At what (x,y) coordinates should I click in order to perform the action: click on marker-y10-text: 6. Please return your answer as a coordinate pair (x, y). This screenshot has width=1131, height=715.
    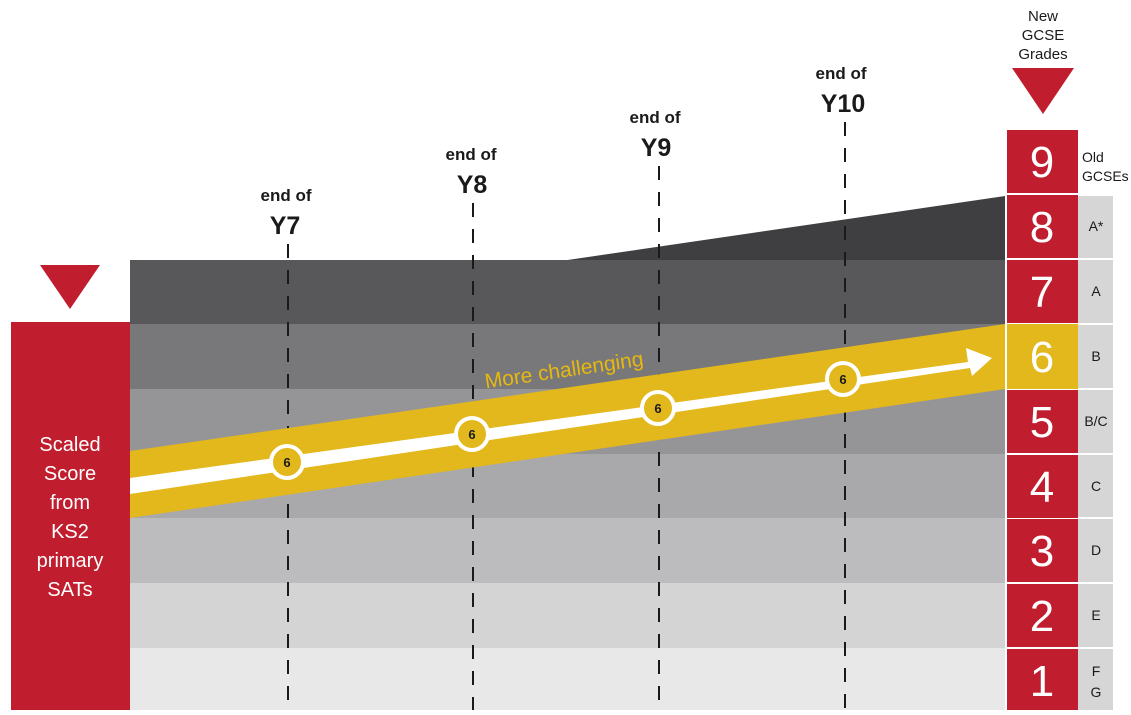
    Looking at the image, I should click on (842, 379).